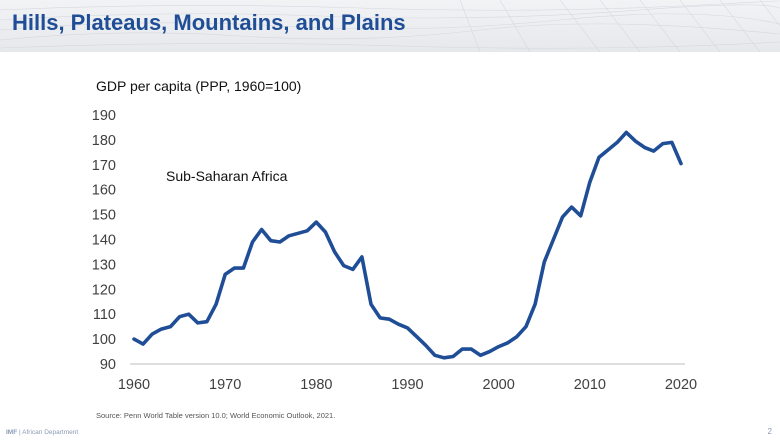  I want to click on x-tick-label: 2020, so click(681, 385).